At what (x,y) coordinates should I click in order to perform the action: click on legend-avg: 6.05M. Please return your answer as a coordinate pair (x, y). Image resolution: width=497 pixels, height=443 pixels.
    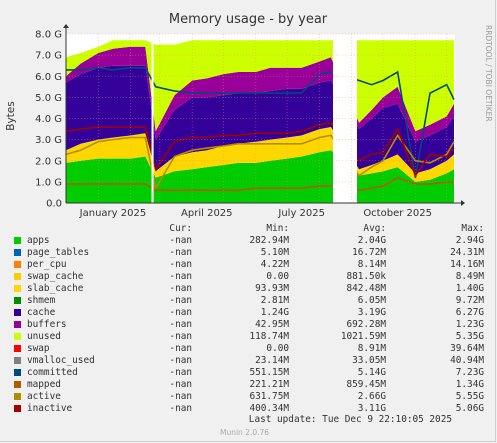
    Looking at the image, I should click on (371, 300).